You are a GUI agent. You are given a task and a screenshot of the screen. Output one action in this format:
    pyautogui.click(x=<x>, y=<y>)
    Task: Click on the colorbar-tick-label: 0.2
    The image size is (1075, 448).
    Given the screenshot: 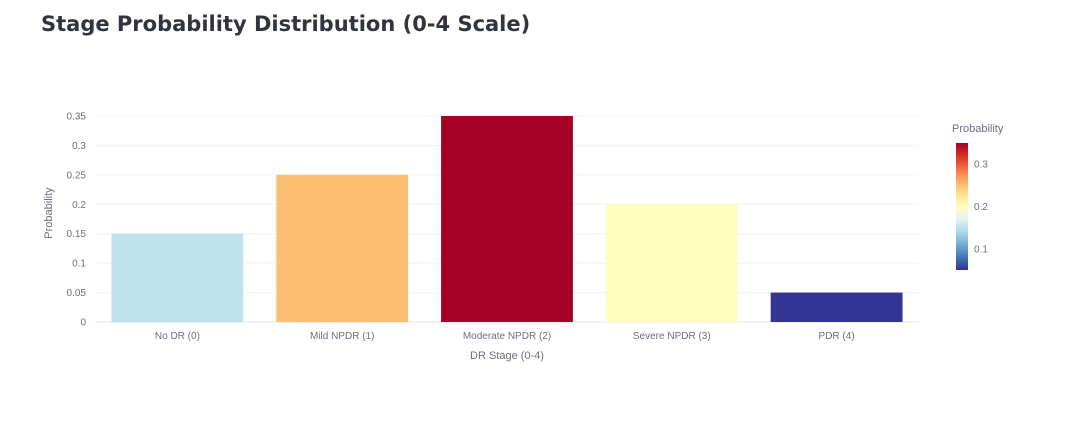 What is the action you would take?
    pyautogui.click(x=981, y=207)
    